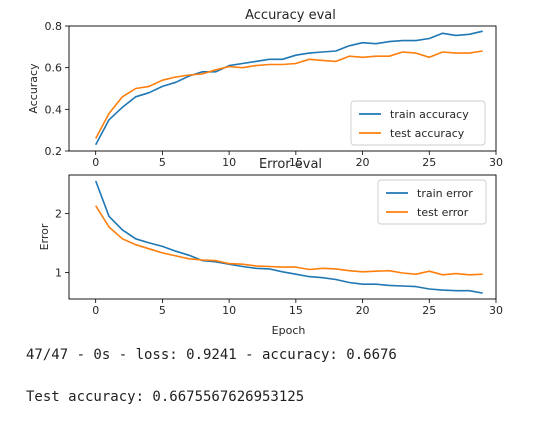 This screenshot has height=442, width=553. What do you see at coordinates (289, 330) in the screenshot?
I see `x-axis-label: Epoch` at bounding box center [289, 330].